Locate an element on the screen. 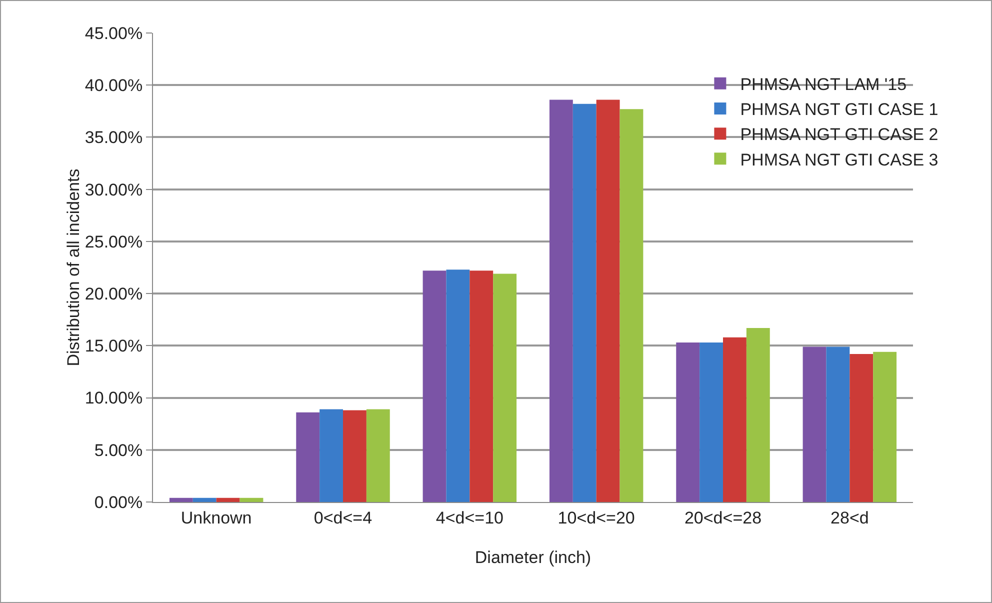  legend-label: PHMSA NGT LAM '15 is located at coordinates (823, 84).